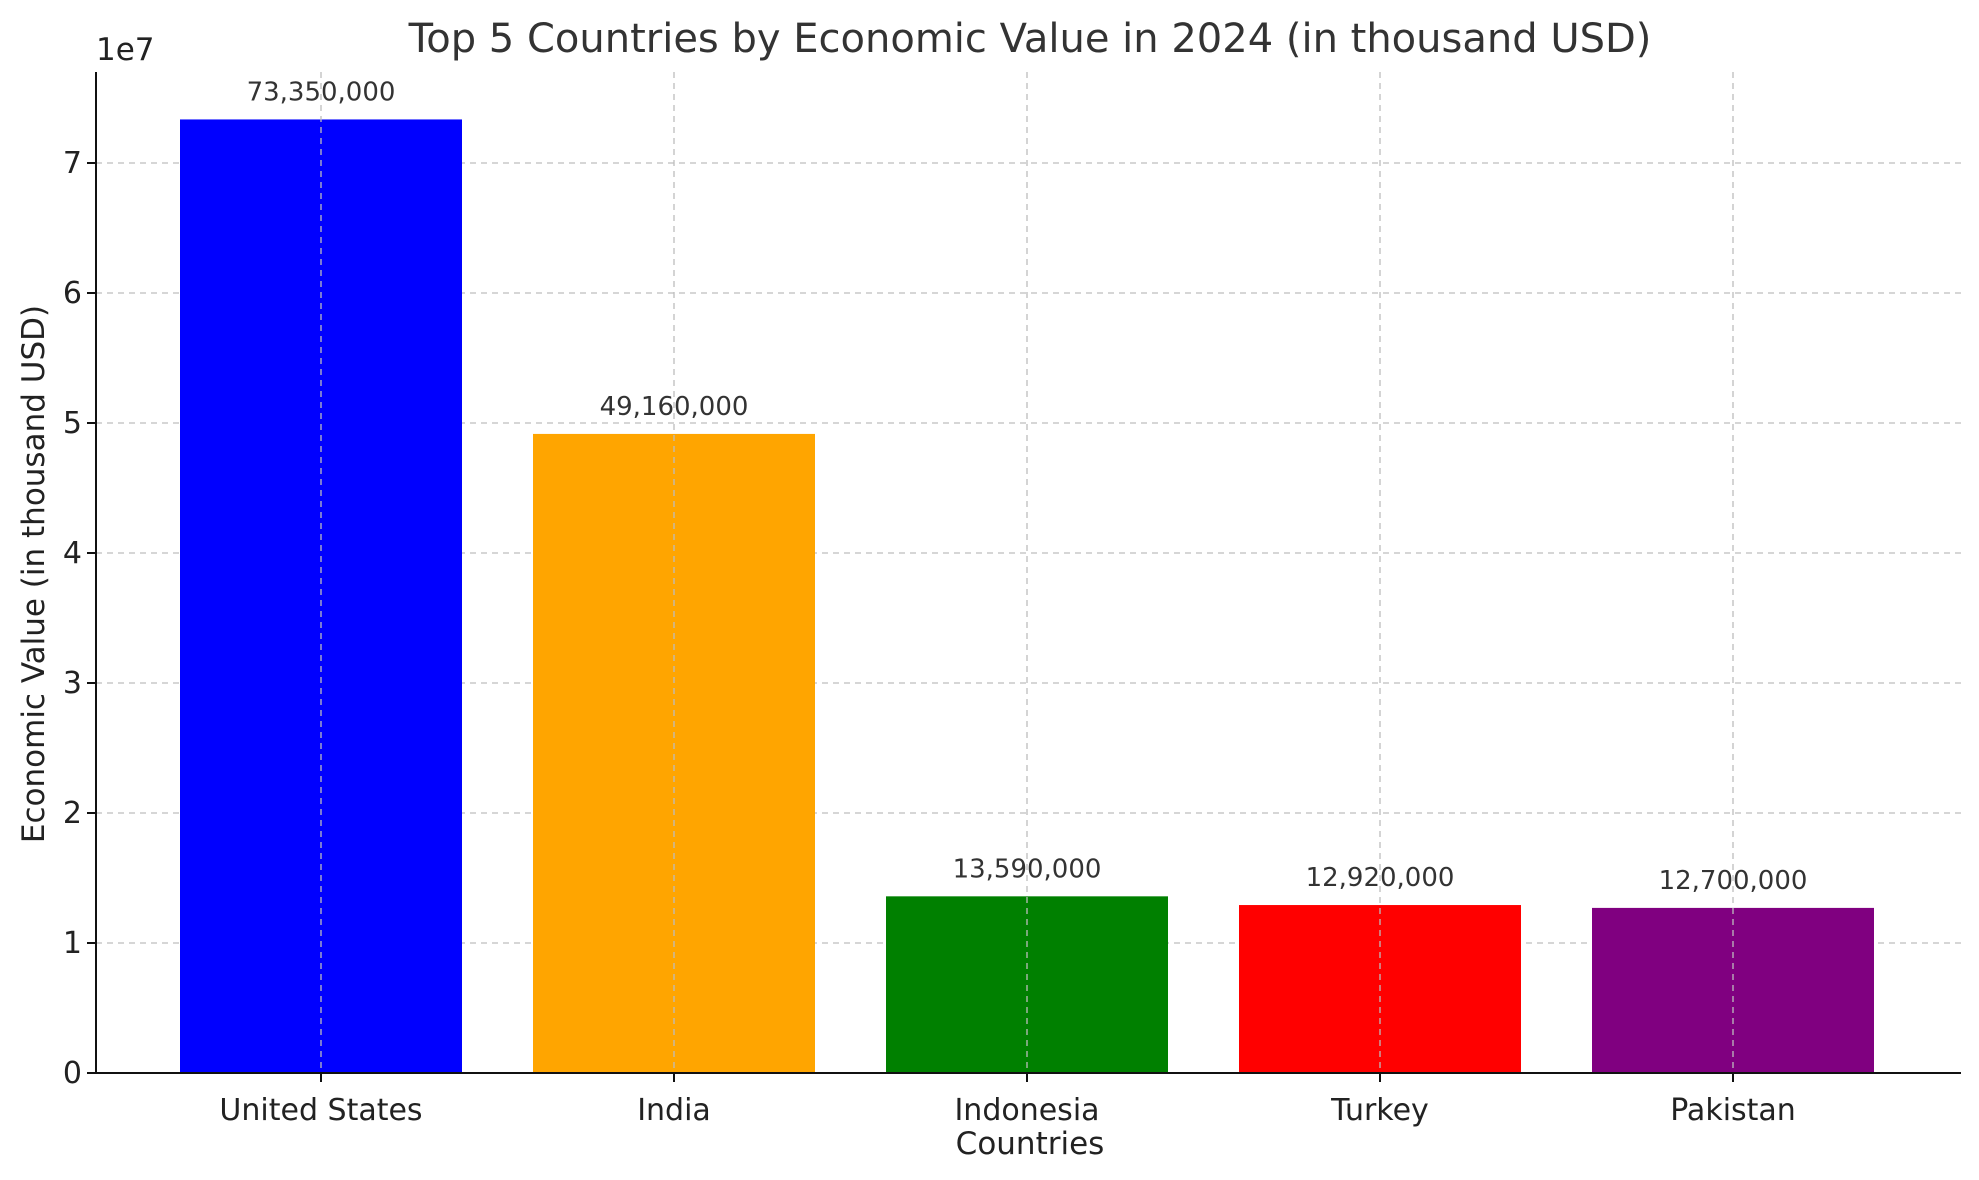 The width and height of the screenshot is (1979, 1180). Describe the element at coordinates (1379, 1110) in the screenshot. I see `x-tick-label: Turkey` at that location.